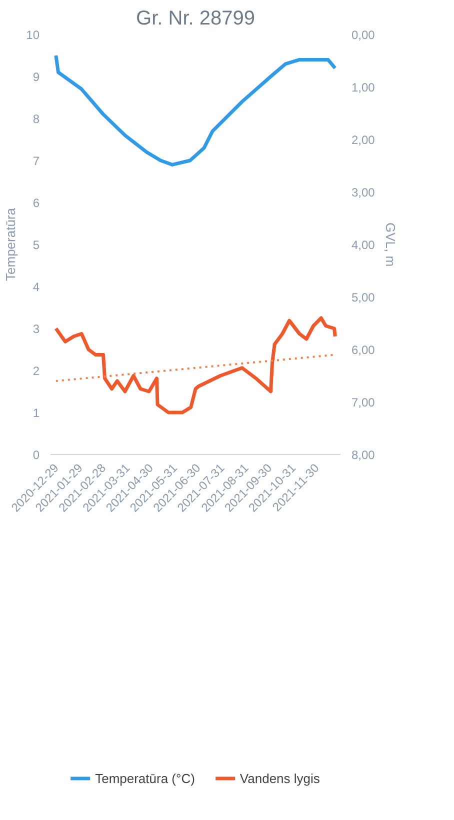  What do you see at coordinates (36, 455) in the screenshot?
I see `y-tick-label: 0` at bounding box center [36, 455].